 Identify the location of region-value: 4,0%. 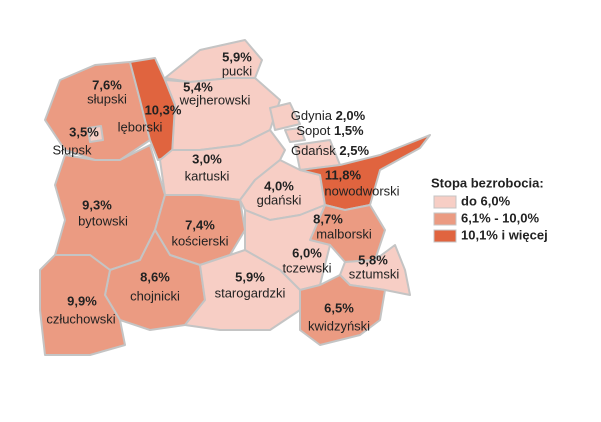
(279, 185).